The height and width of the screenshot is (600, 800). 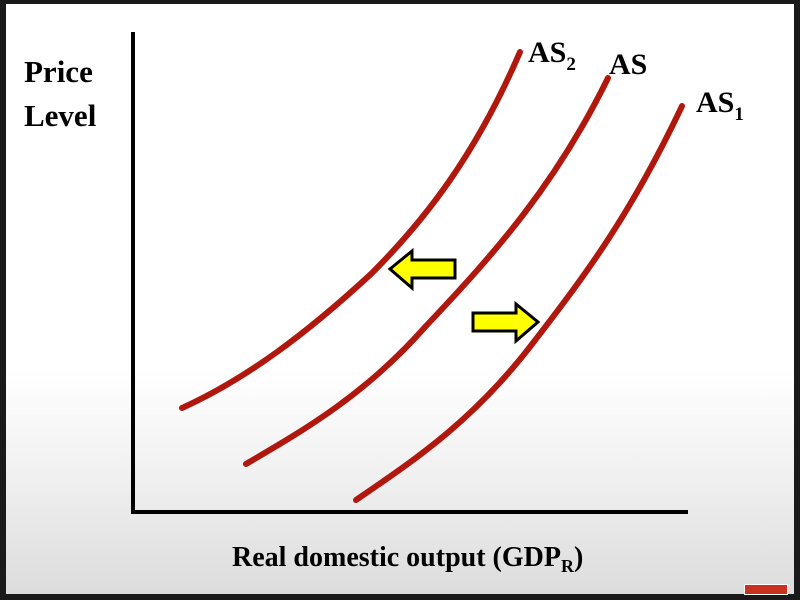 What do you see at coordinates (571, 64) in the screenshot?
I see `as2-label-sub: 2` at bounding box center [571, 64].